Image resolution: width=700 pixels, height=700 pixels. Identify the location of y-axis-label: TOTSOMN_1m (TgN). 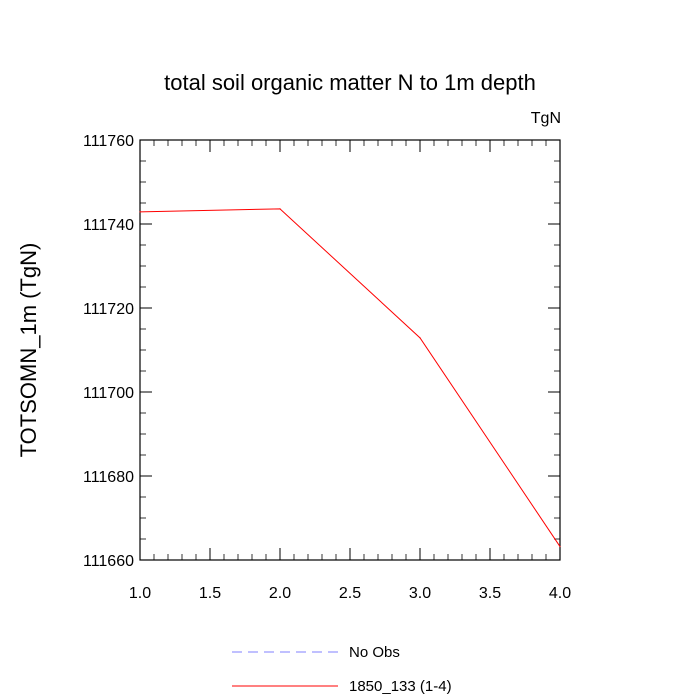
(28, 350).